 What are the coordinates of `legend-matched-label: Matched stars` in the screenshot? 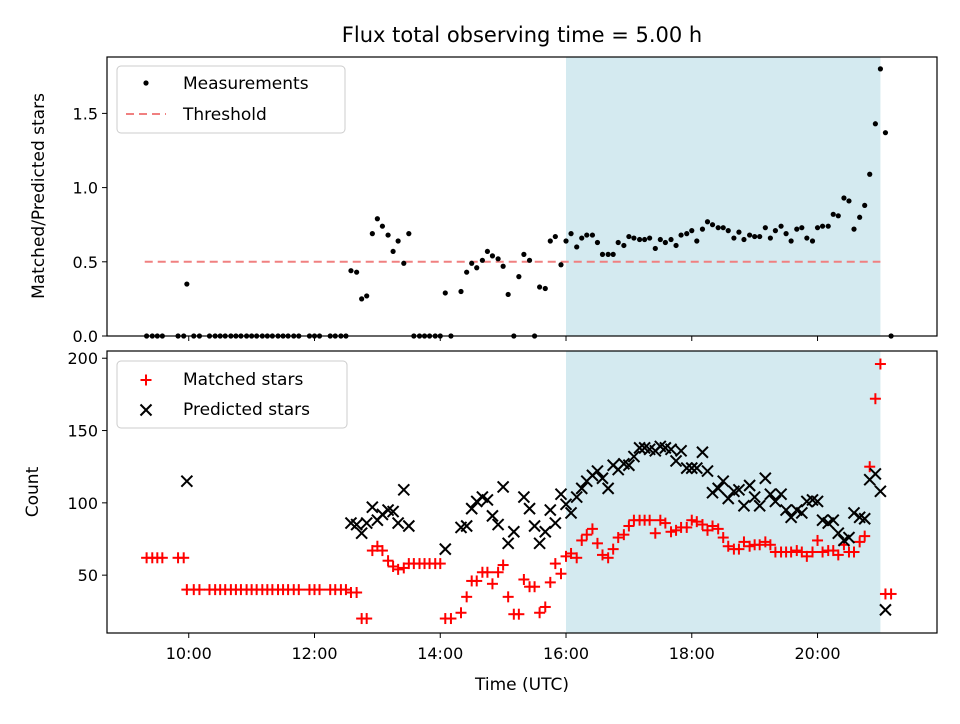 It's located at (243, 380).